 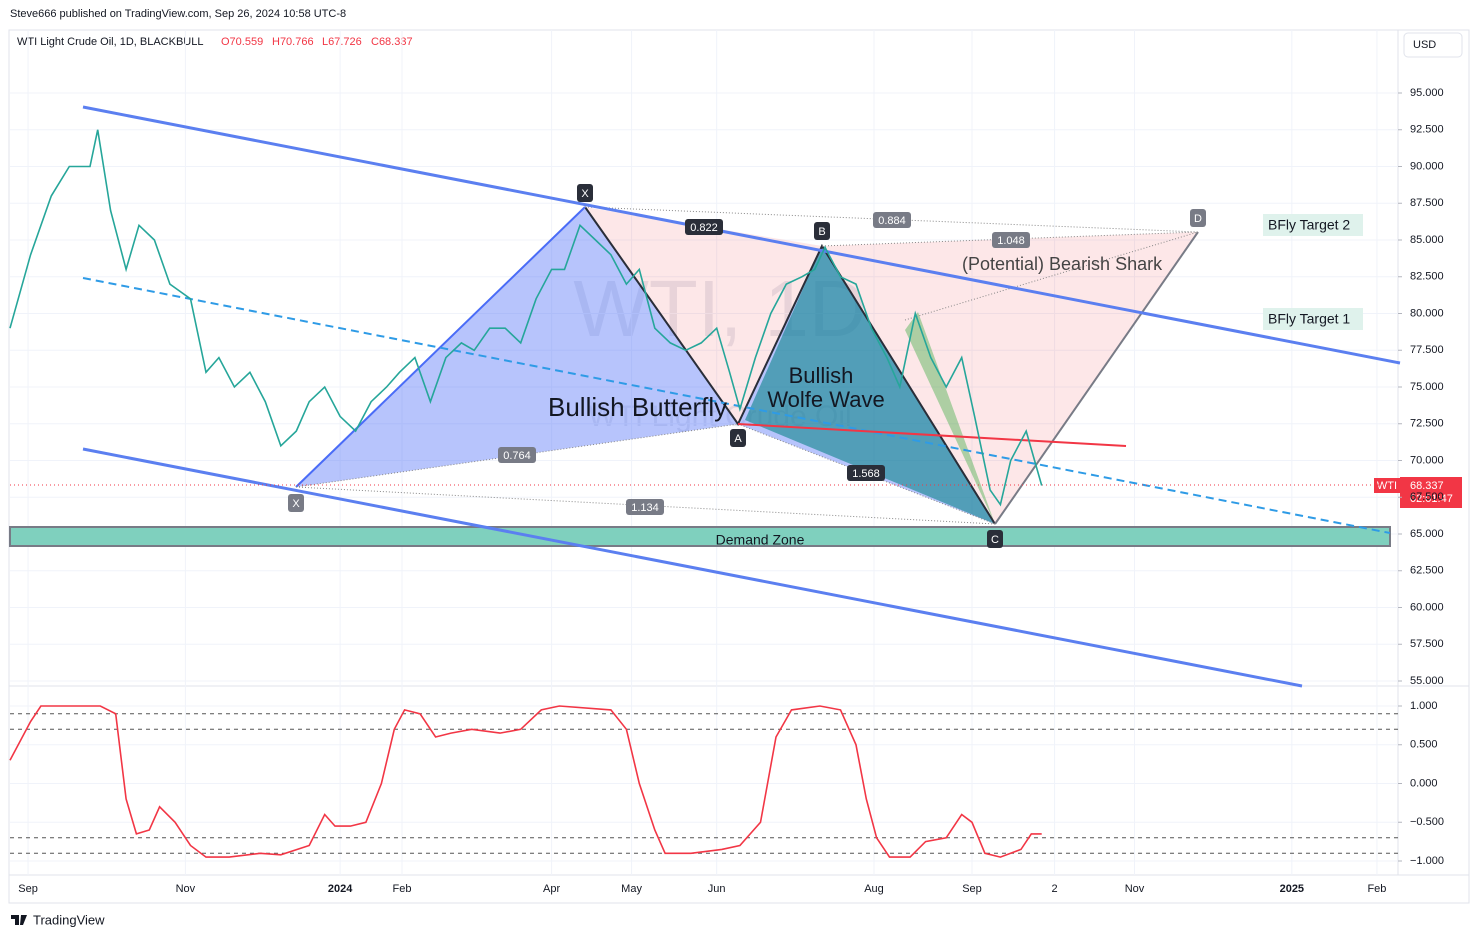 What do you see at coordinates (1424, 745) in the screenshot?
I see `y-tick-label: 0.500` at bounding box center [1424, 745].